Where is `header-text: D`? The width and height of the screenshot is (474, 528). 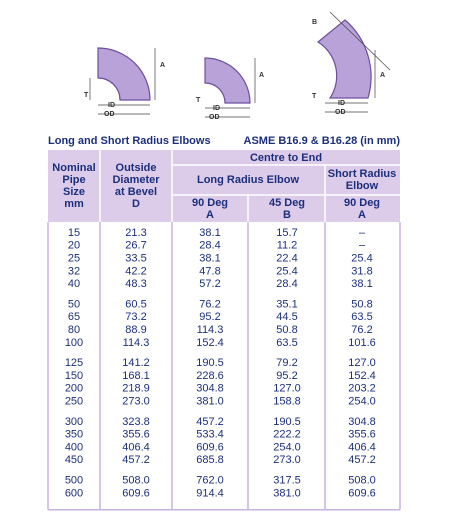
header-text: D is located at coordinates (136, 204).